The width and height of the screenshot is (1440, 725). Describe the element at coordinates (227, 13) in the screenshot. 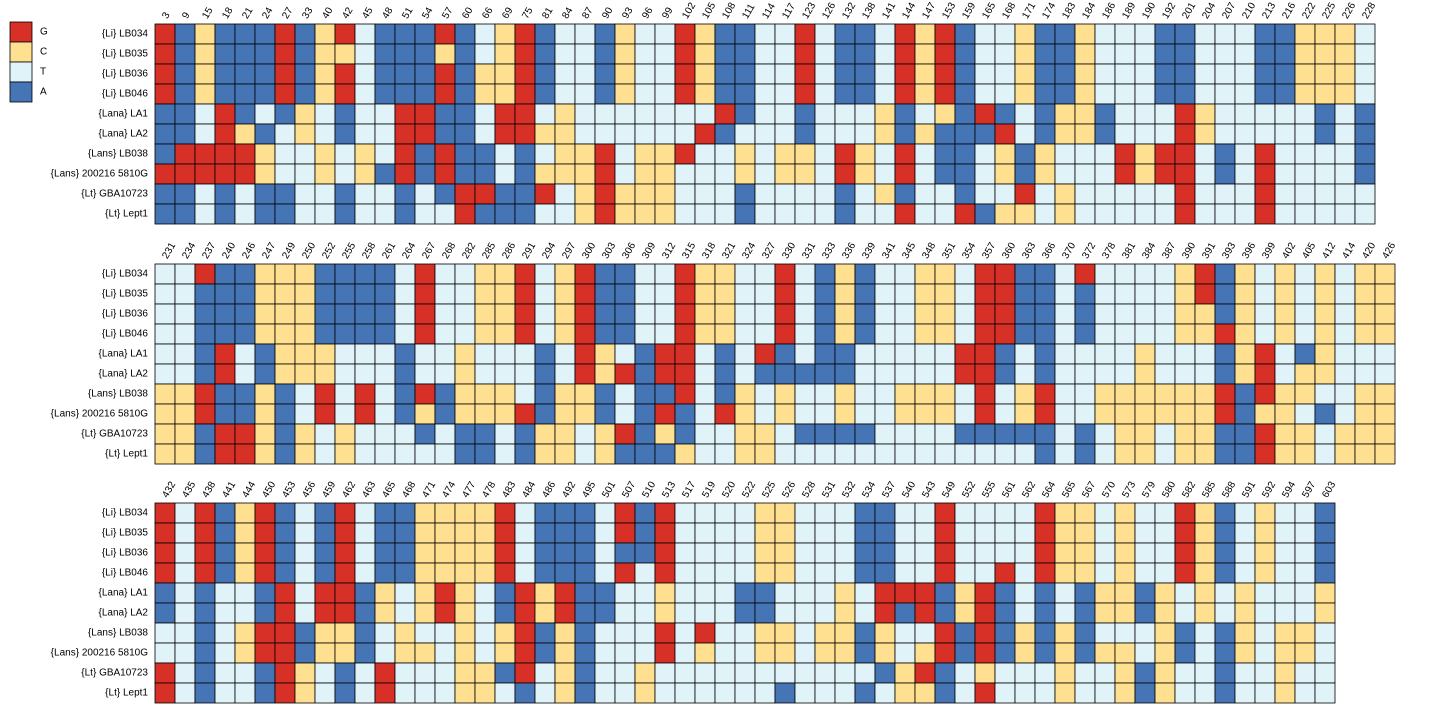

I see `position-label: 18` at that location.